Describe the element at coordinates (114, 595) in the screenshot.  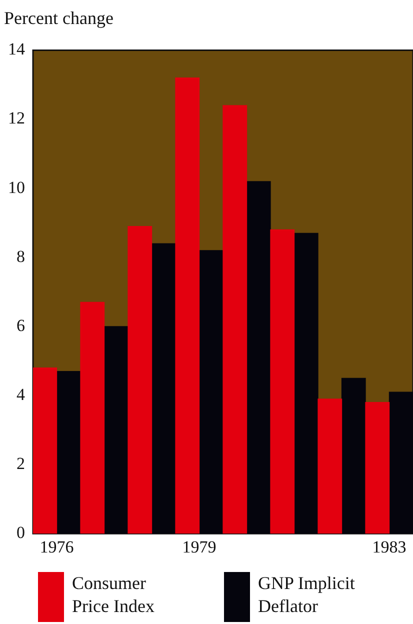
I see `text: Consumer Price Index` at that location.